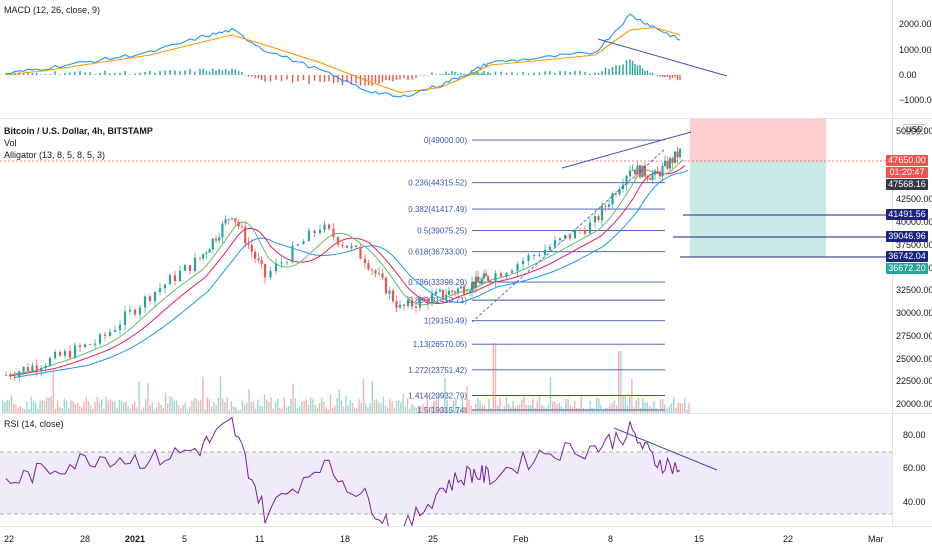  Describe the element at coordinates (185, 539) in the screenshot. I see `time-label: 5` at that location.